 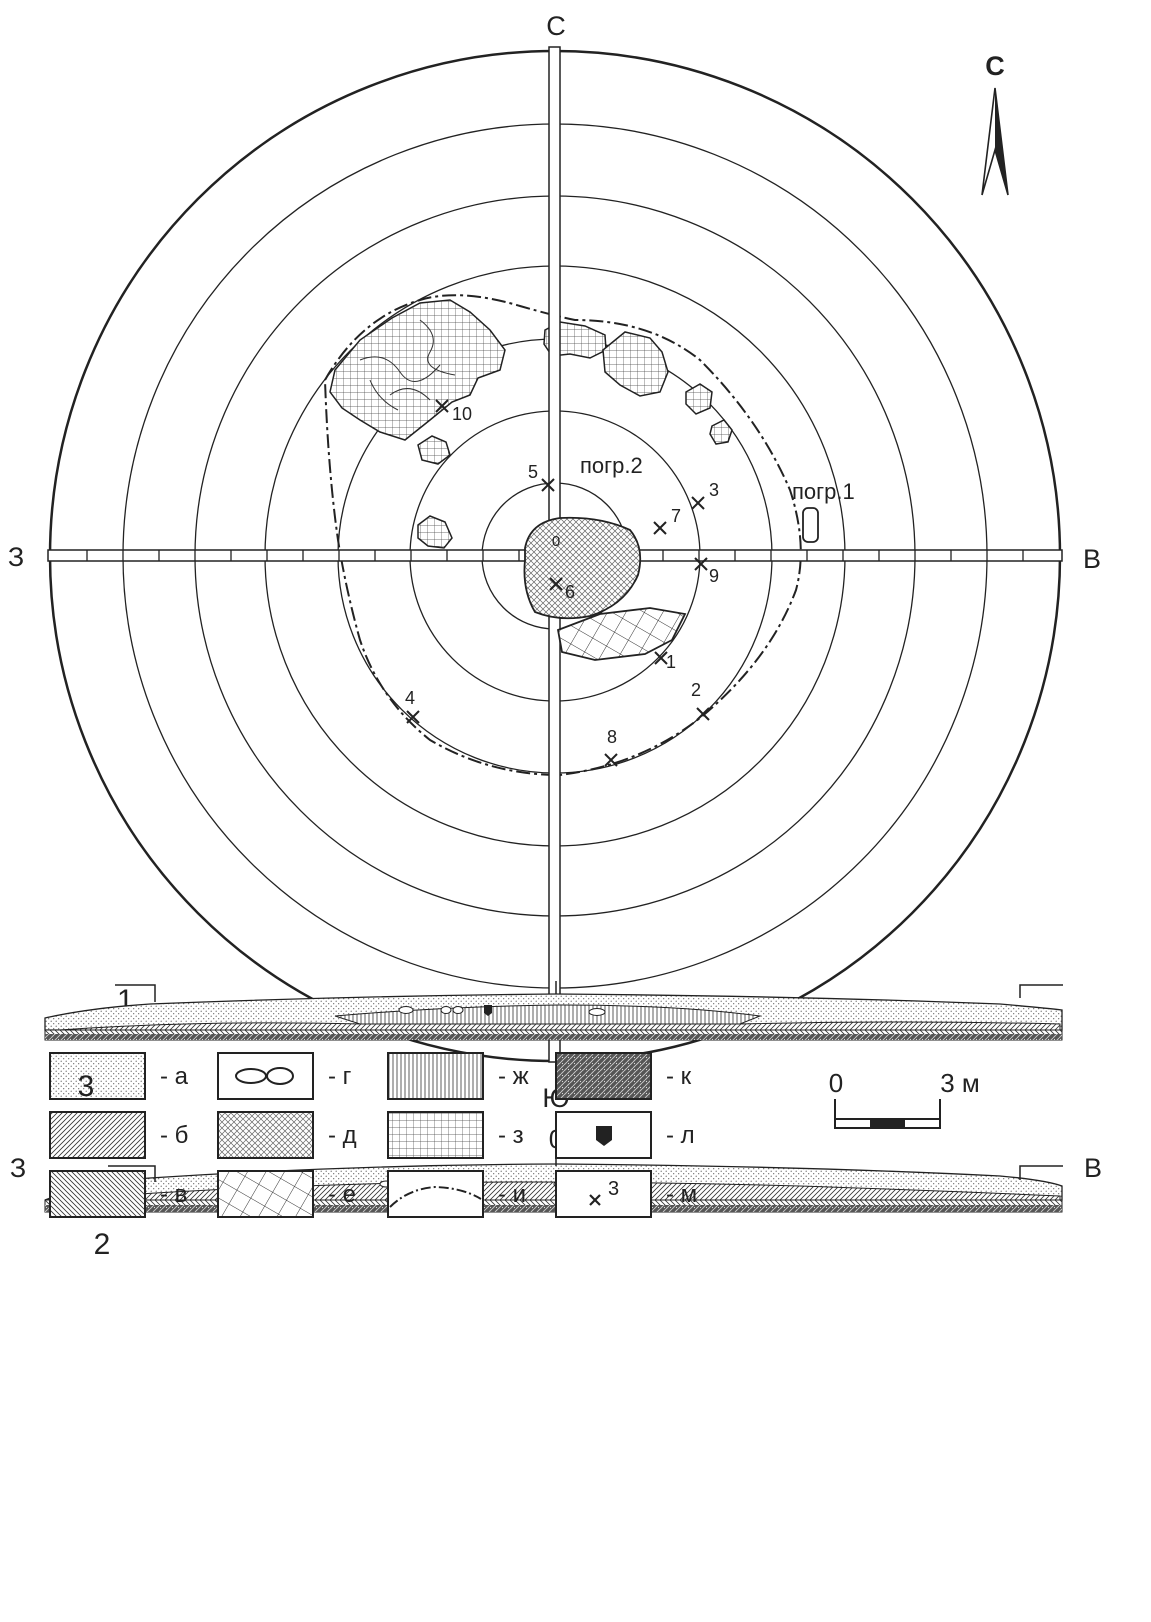 I want to click on find-label-4: 4, so click(x=410, y=698).